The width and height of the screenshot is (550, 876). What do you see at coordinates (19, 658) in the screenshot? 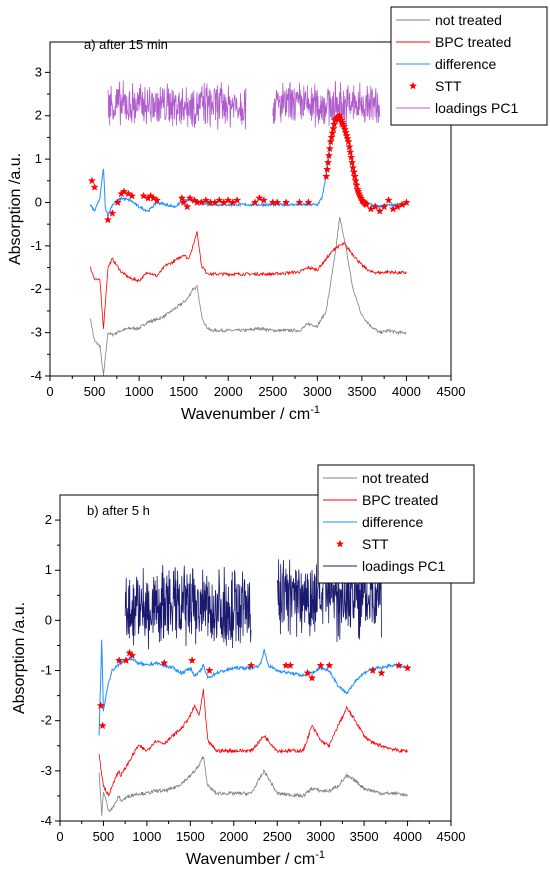
I see `y-axis-label: Absorption /a.u.` at bounding box center [19, 658].